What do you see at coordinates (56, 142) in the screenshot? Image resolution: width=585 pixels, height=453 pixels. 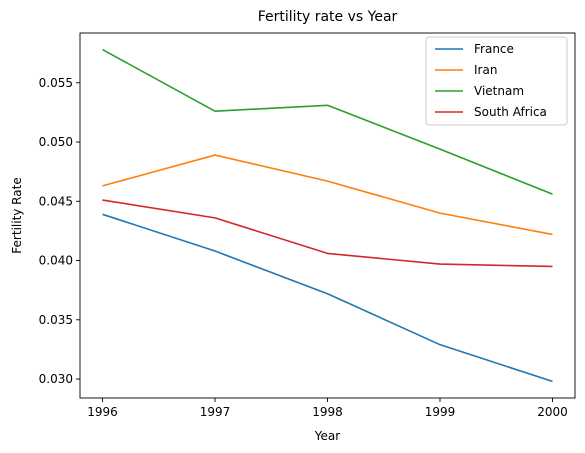 I see `y-tick-label: 0.050` at bounding box center [56, 142].